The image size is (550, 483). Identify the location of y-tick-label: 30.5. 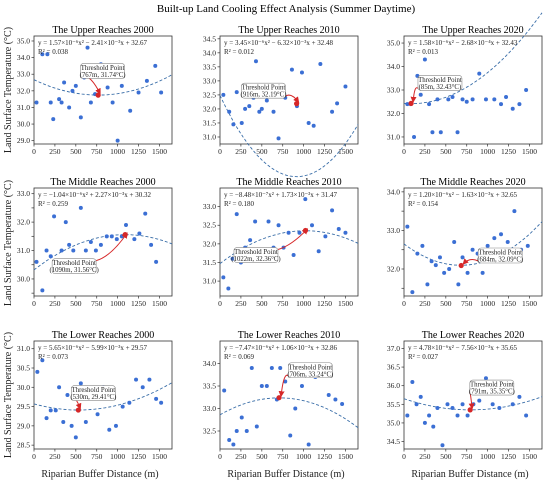
(23, 368).